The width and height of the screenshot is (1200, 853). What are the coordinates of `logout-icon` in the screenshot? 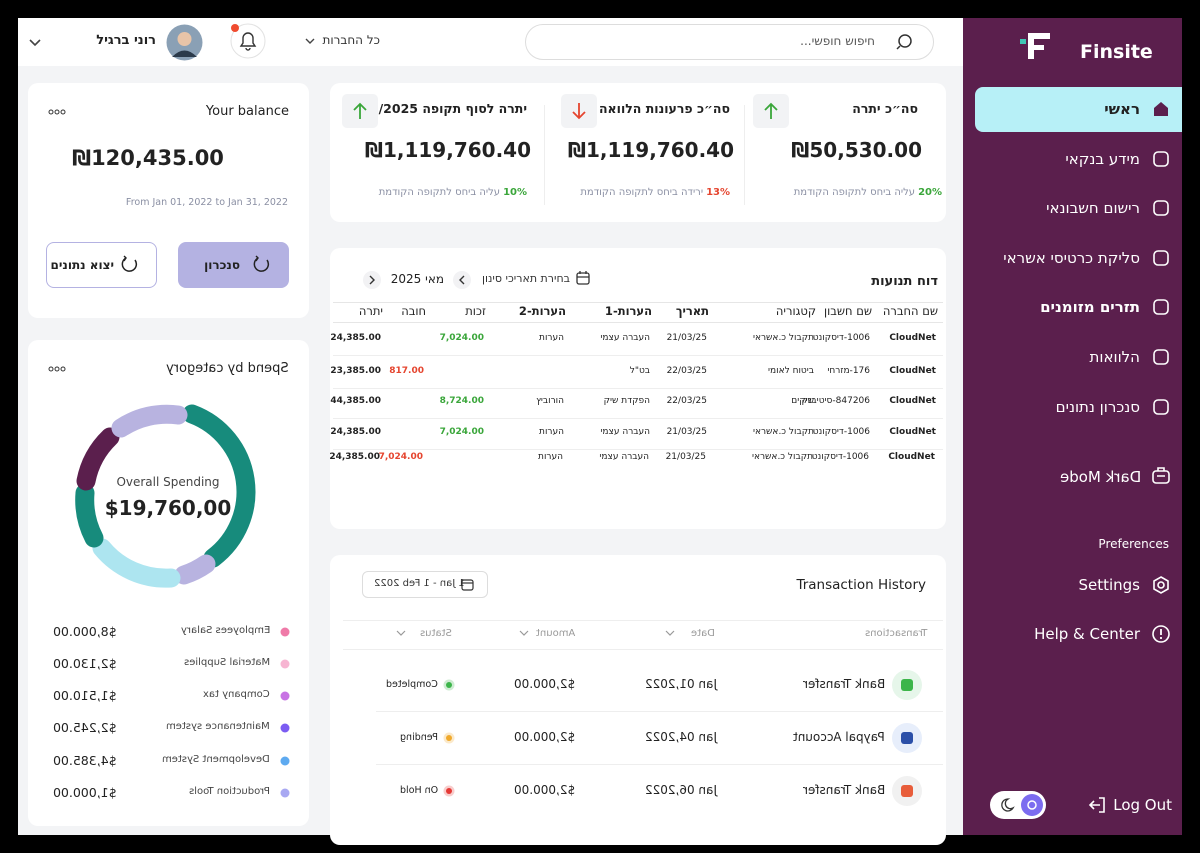 It's located at (1096, 805).